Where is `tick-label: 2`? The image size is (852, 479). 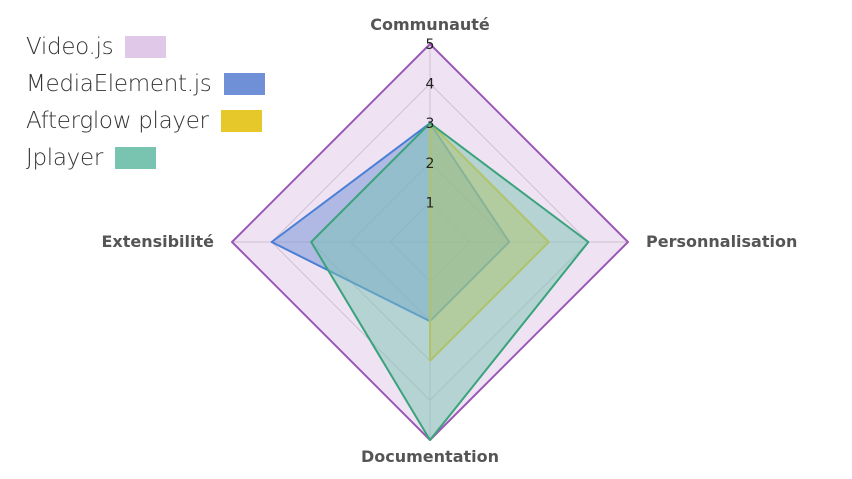
tick-label: 2 is located at coordinates (430, 164).